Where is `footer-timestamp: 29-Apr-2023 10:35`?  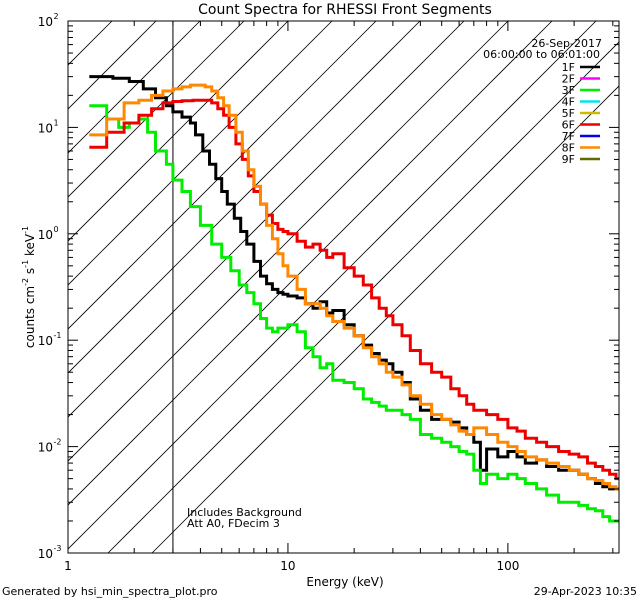
footer-timestamp: 29-Apr-2023 10:35 is located at coordinates (585, 591).